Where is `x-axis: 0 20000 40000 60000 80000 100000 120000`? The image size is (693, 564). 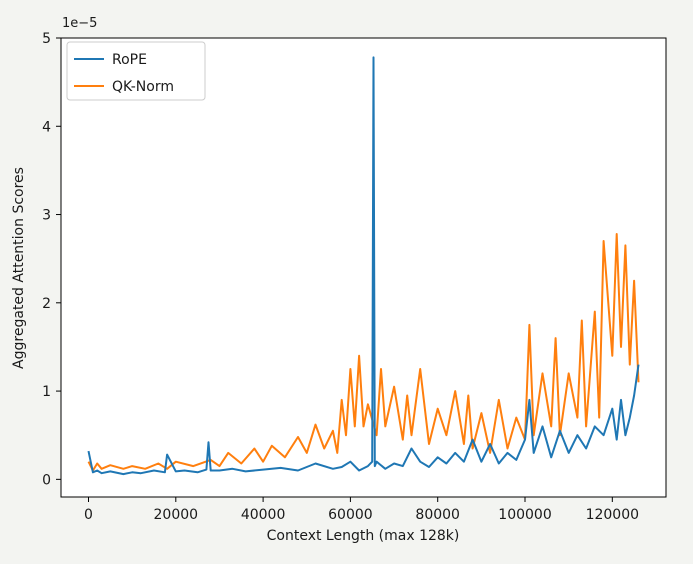
x-axis: 0 20000 40000 60000 80000 100000 120000 is located at coordinates (361, 510).